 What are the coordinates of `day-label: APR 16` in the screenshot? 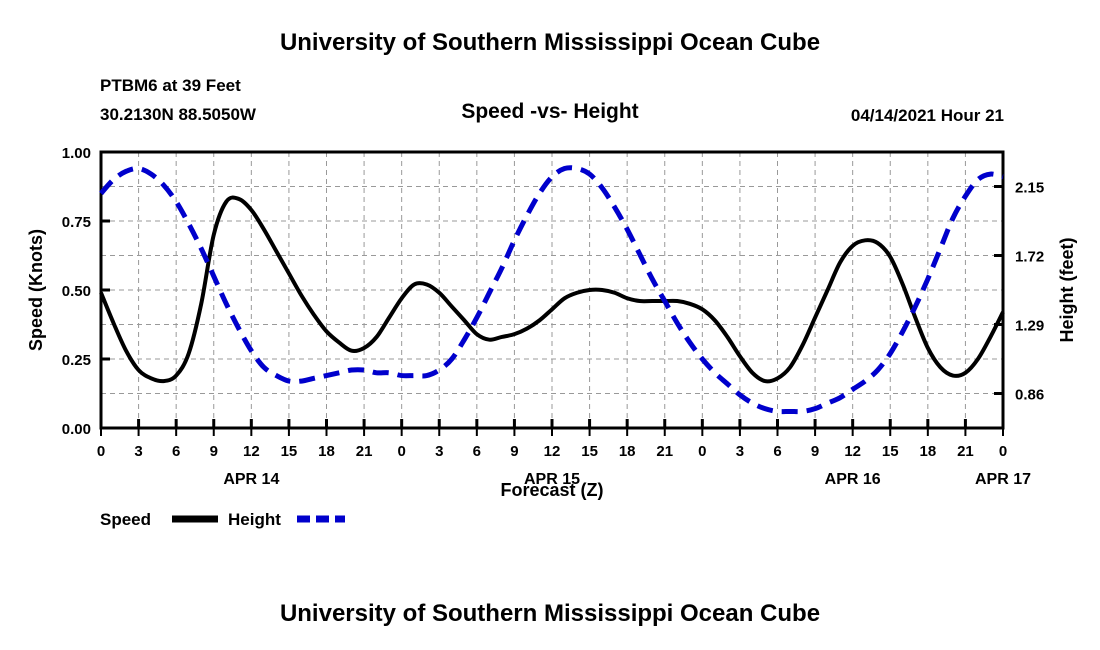 It's located at (853, 479).